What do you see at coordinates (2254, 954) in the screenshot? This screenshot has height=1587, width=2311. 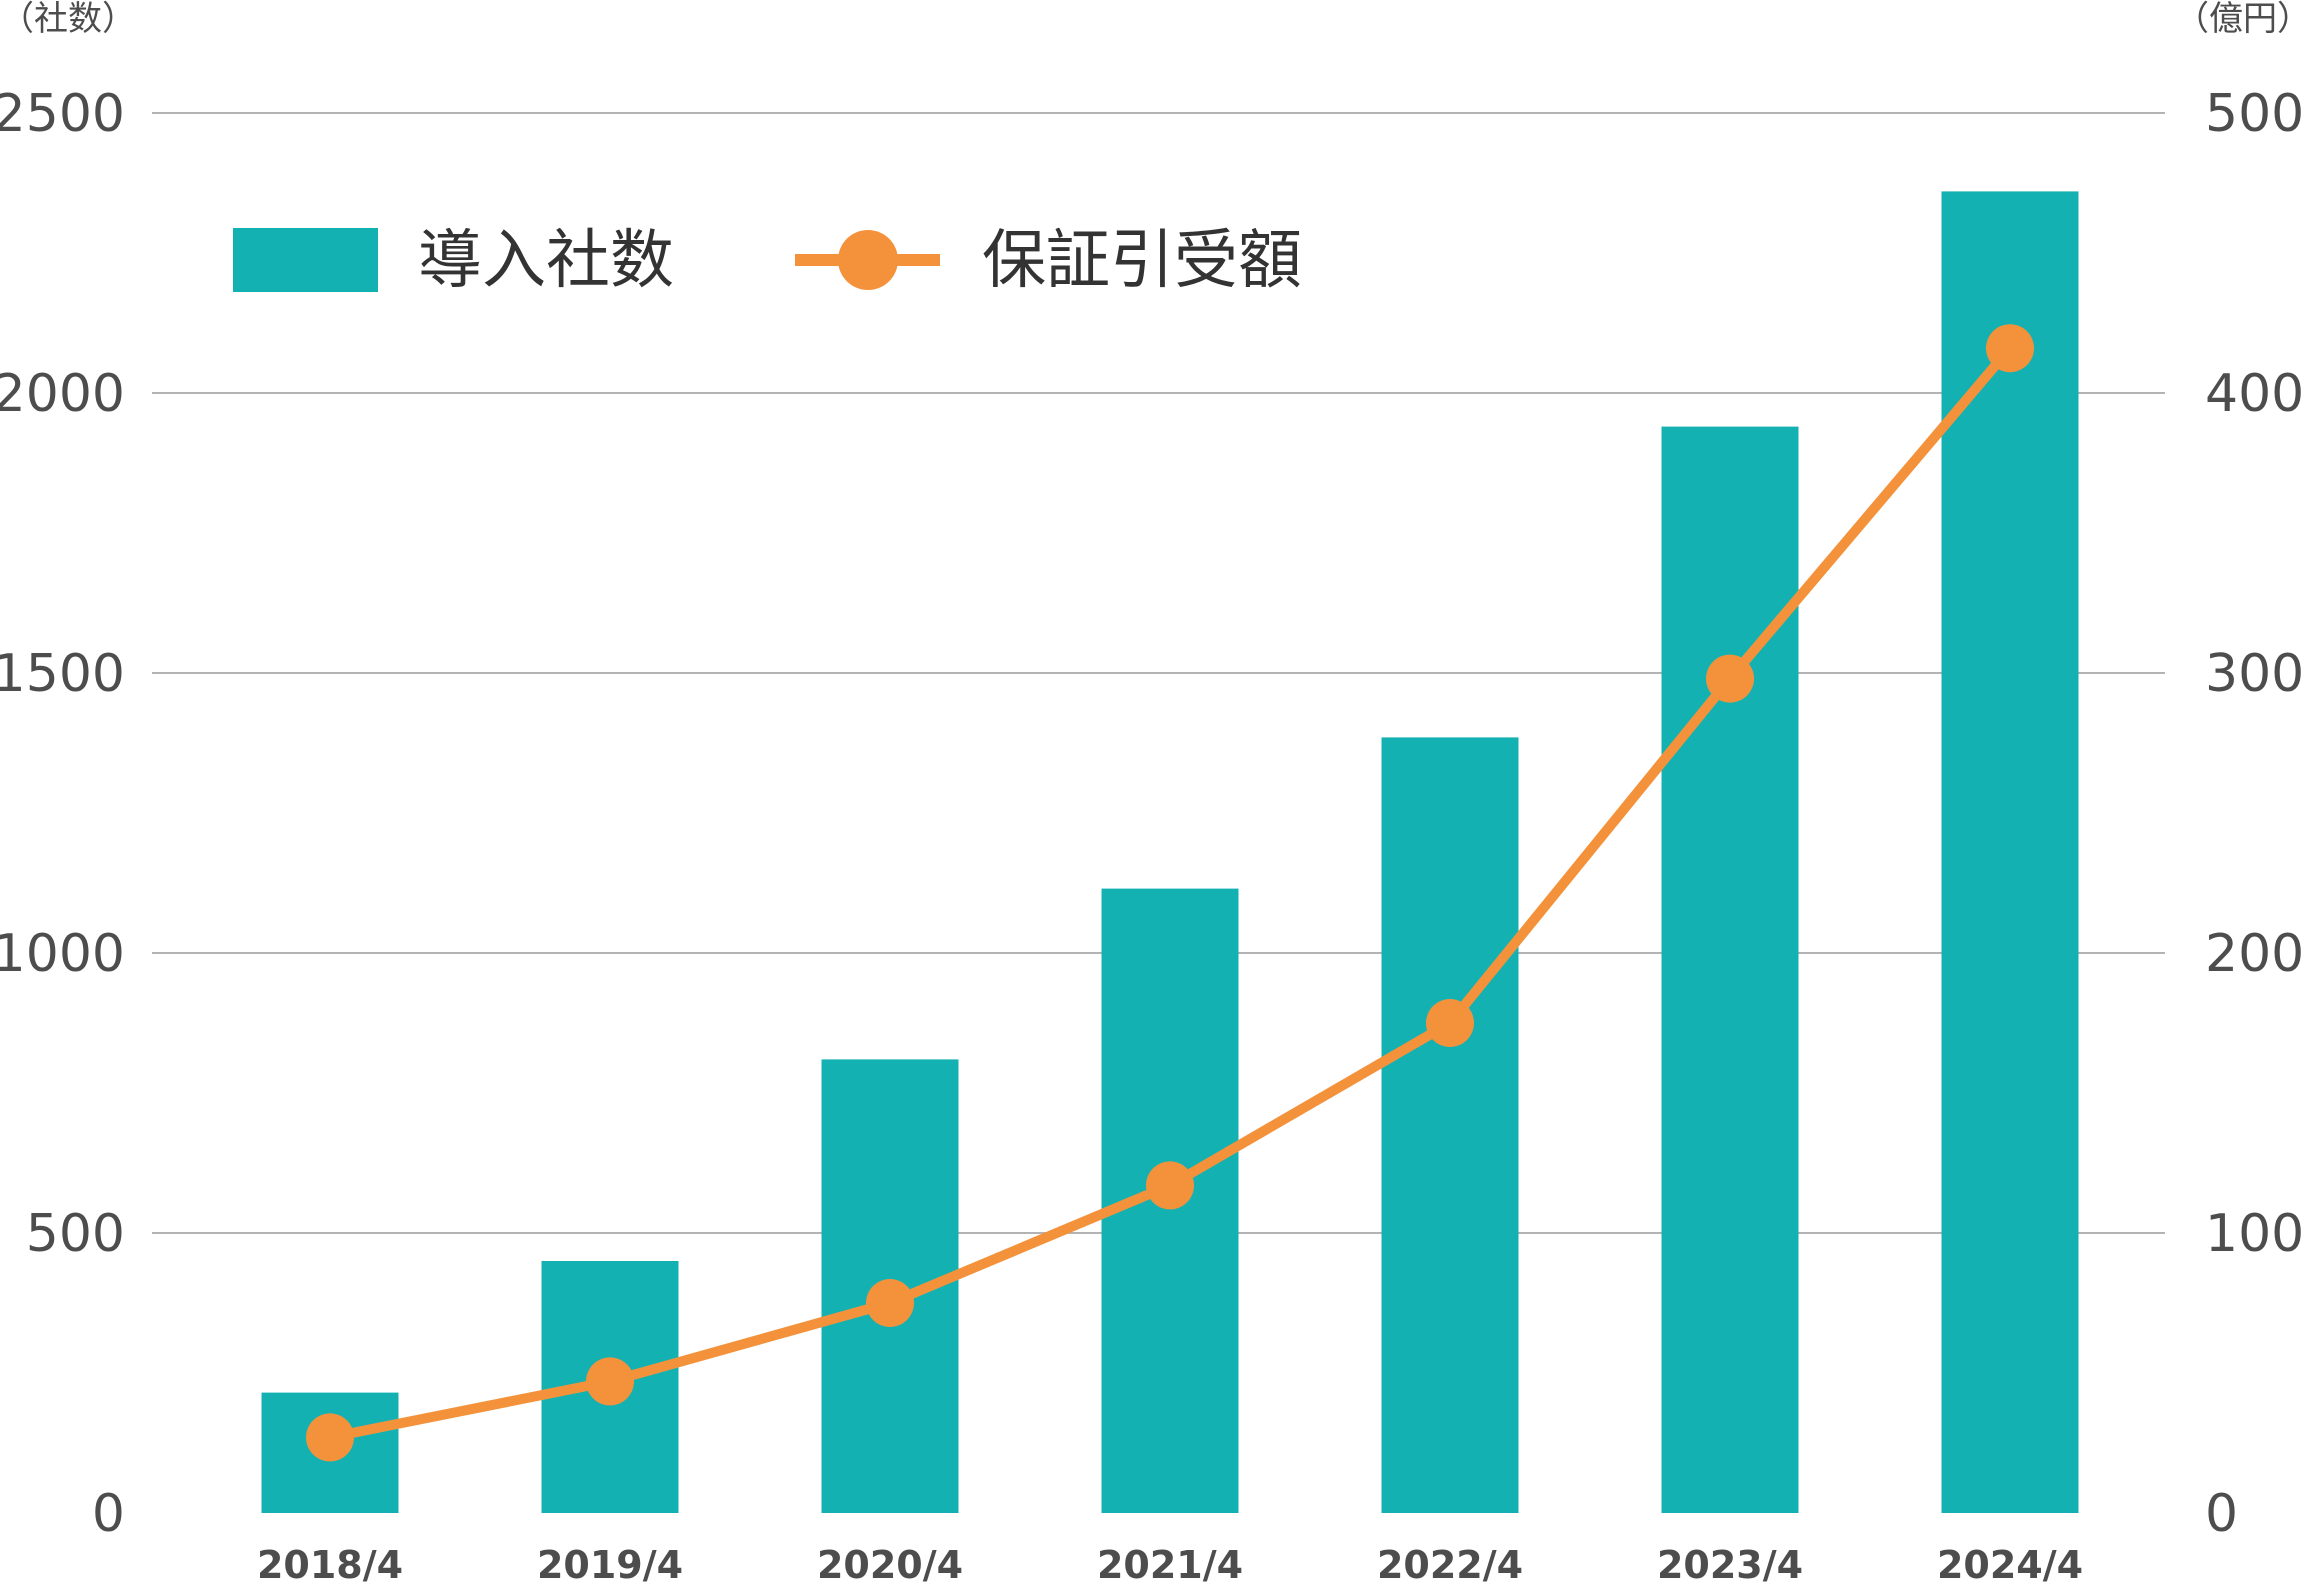 I see `y-right-tick-label: 200` at bounding box center [2254, 954].